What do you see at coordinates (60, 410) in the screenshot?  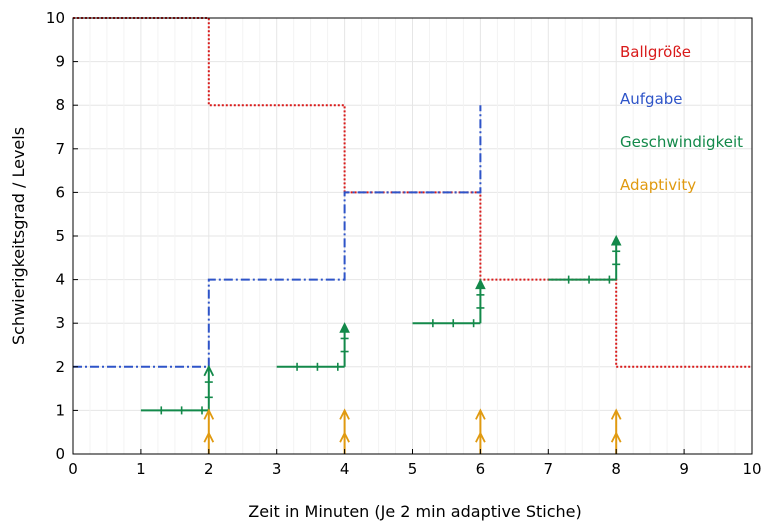 I see `y-tick-label: 1` at bounding box center [60, 410].